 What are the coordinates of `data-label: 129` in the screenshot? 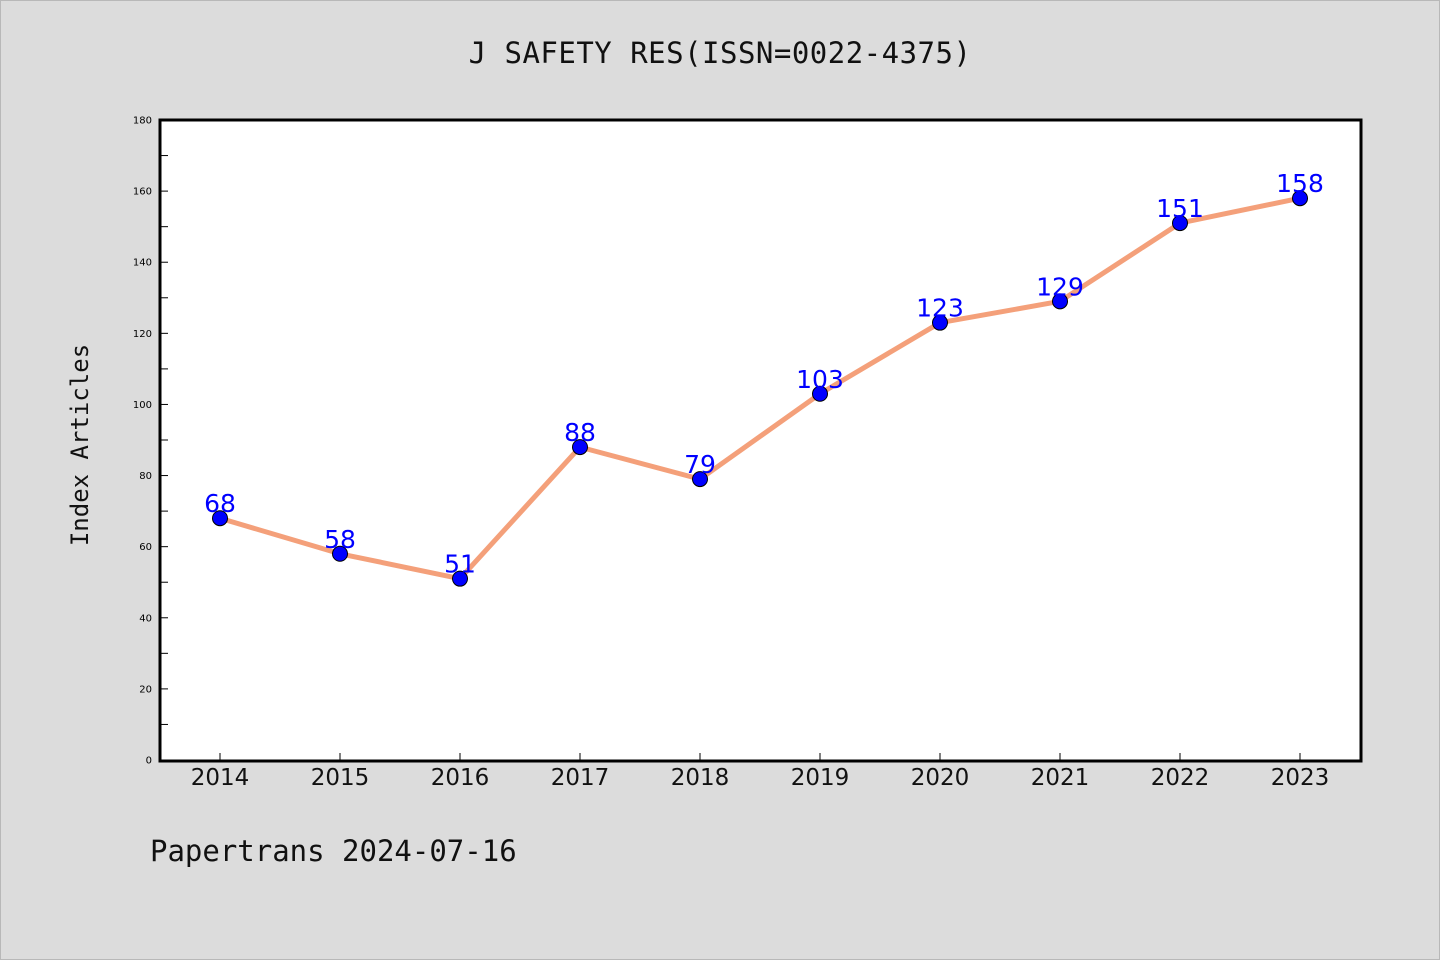 It's located at (1060, 286).